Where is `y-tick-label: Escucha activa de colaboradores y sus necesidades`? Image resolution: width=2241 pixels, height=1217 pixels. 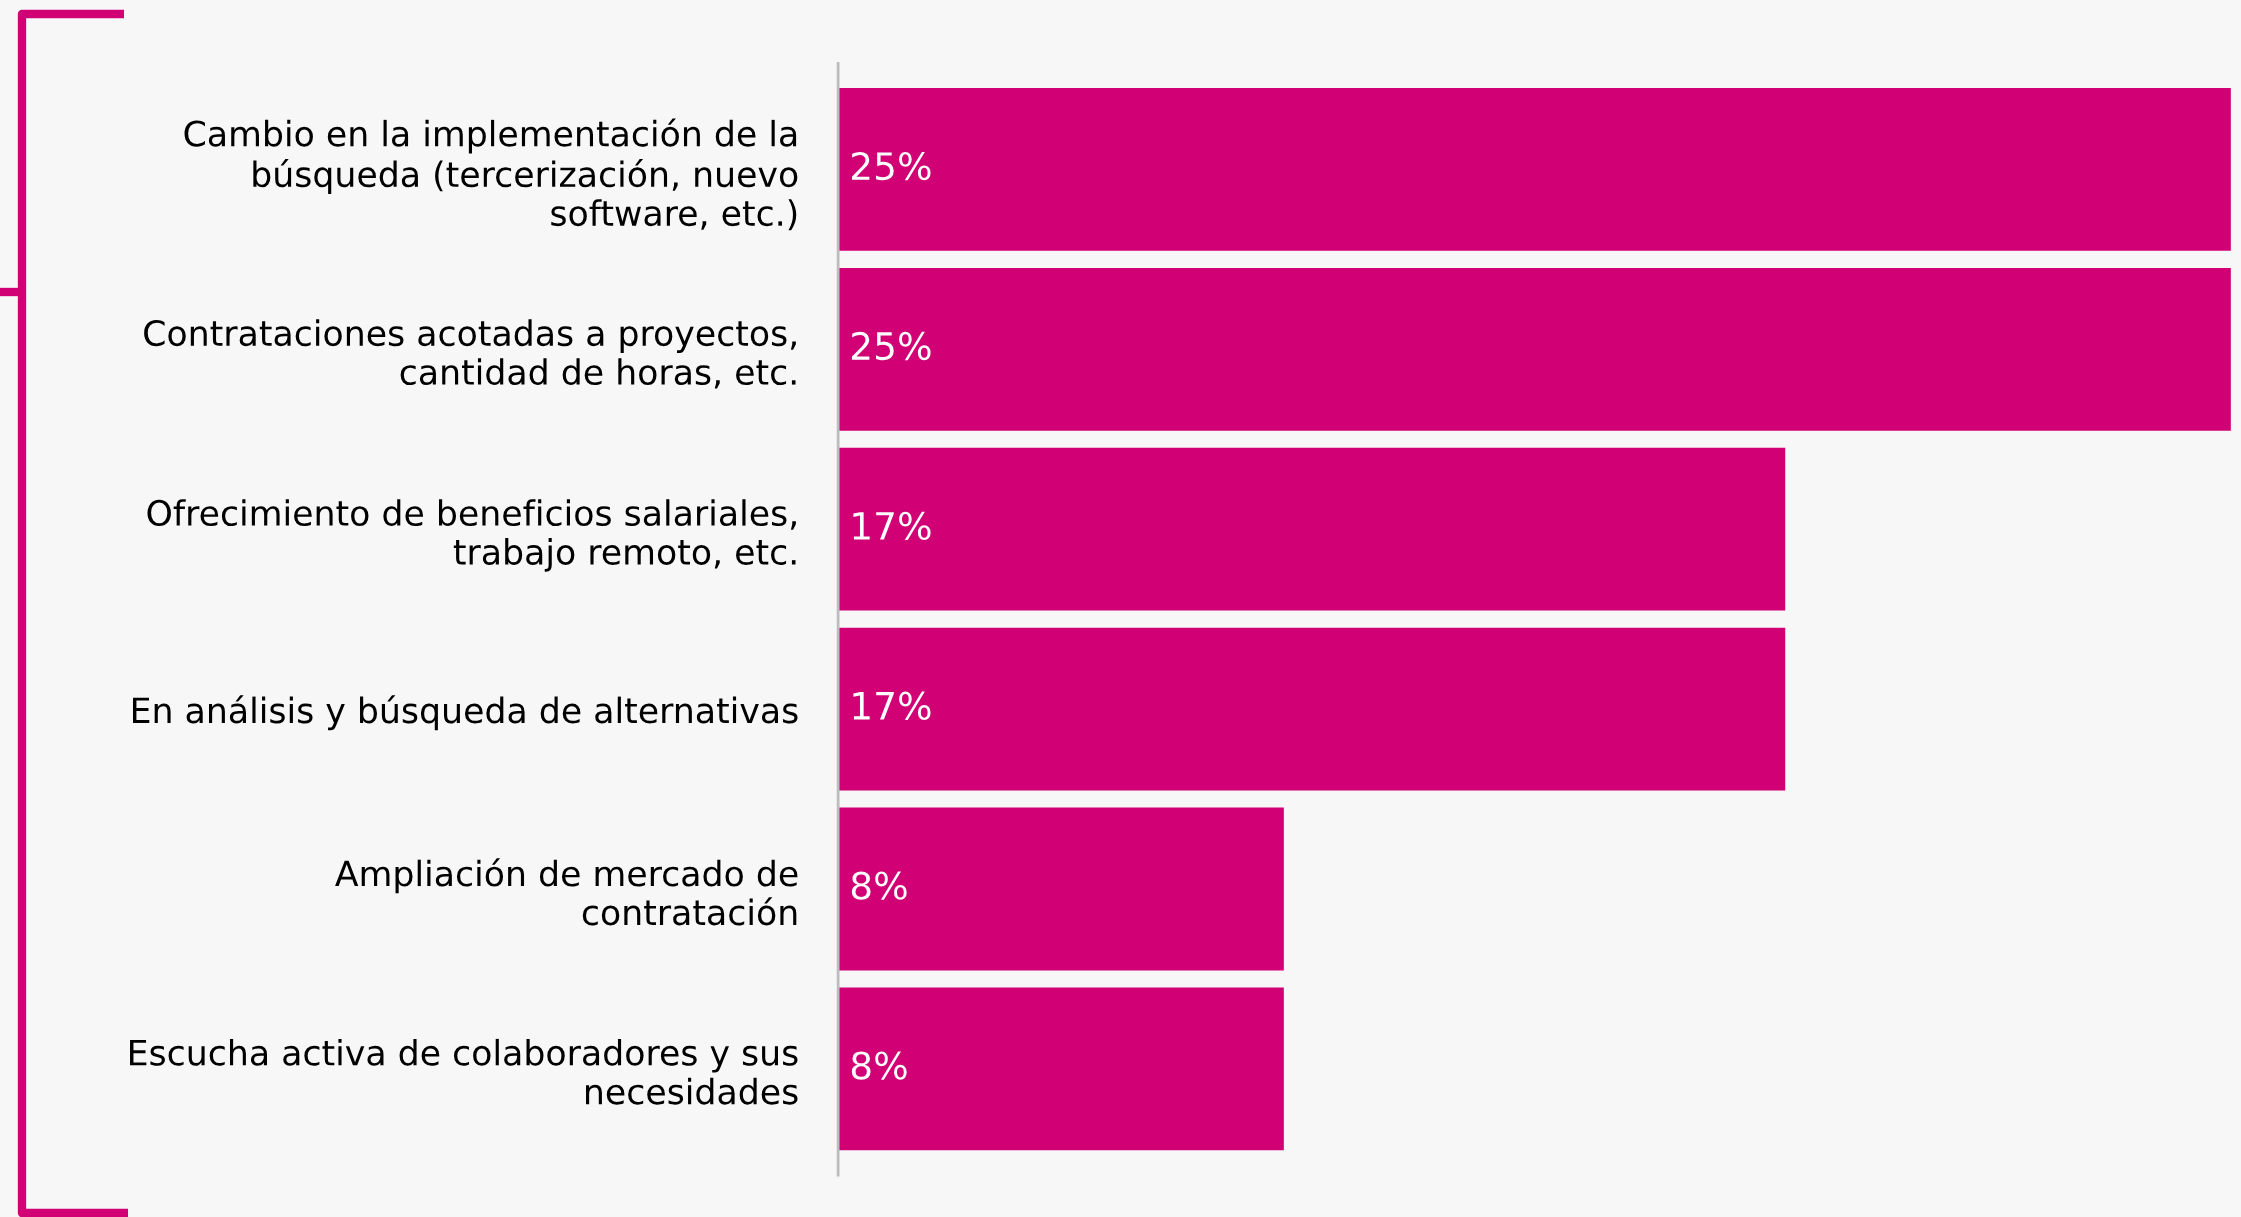 y-tick-label: Escucha activa de colaboradores y sus necesidades is located at coordinates (464, 1071).